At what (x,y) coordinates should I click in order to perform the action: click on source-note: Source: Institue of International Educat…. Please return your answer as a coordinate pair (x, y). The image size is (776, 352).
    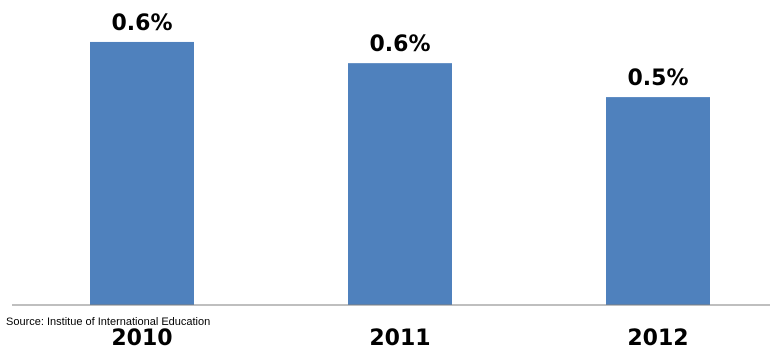
    Looking at the image, I should click on (108, 322).